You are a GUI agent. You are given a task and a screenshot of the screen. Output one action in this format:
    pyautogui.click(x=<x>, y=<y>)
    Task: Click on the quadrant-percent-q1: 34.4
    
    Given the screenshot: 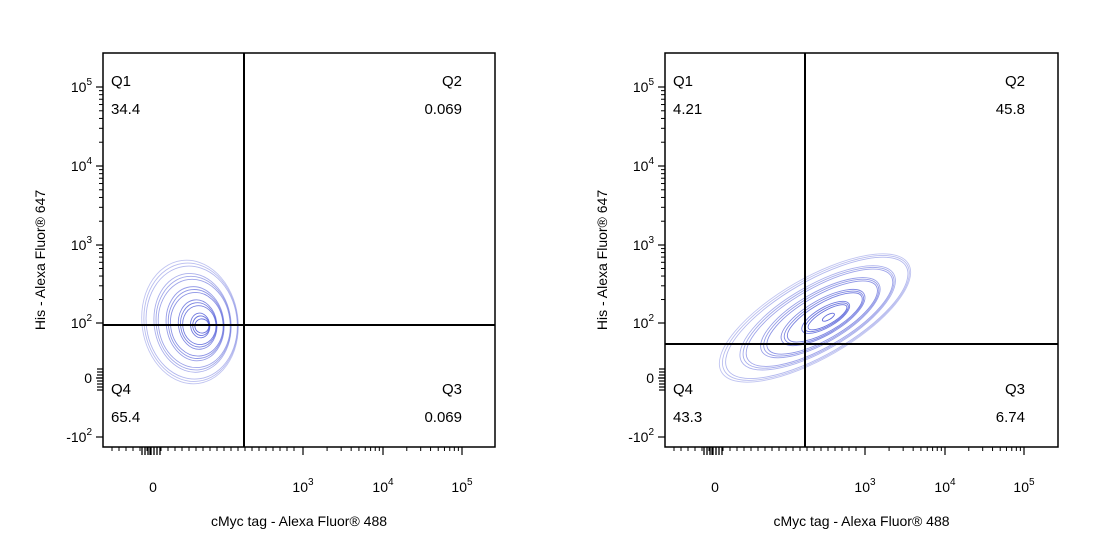 What is the action you would take?
    pyautogui.click(x=125, y=109)
    